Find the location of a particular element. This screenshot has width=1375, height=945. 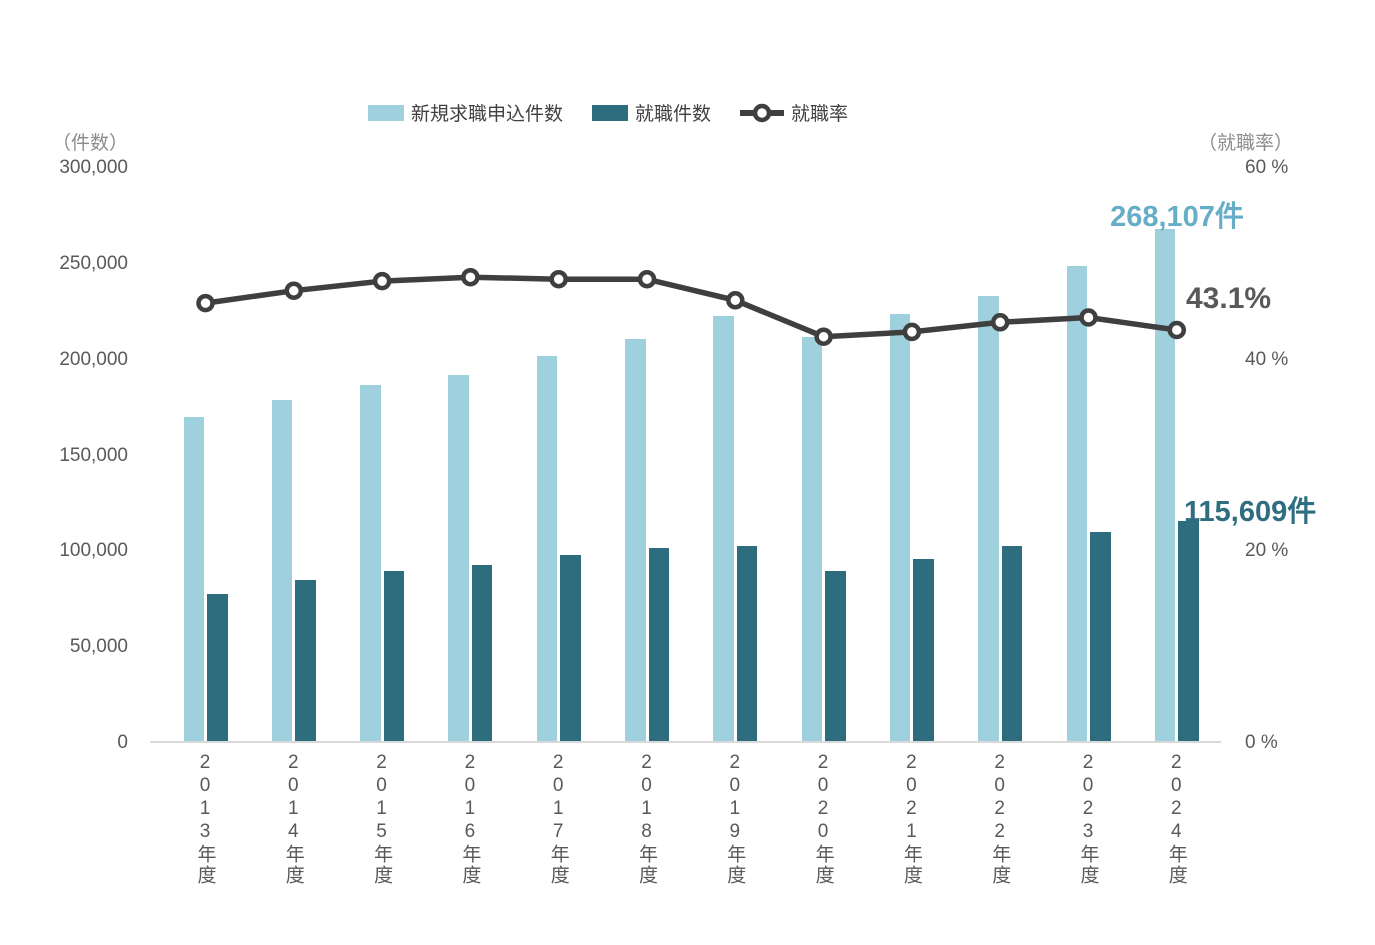

right-axis-unit-label: （就職率） is located at coordinates (1246, 143).